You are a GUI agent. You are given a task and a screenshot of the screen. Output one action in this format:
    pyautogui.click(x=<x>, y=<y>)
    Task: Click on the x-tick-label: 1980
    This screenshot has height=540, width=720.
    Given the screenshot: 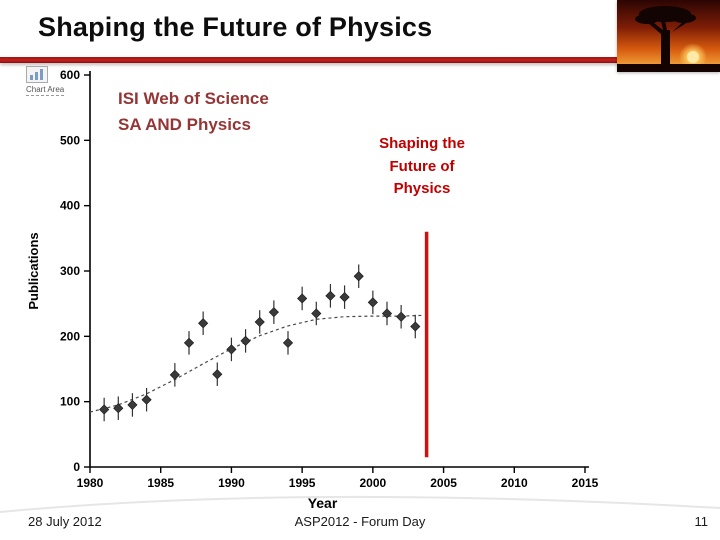 What is the action you would take?
    pyautogui.click(x=90, y=483)
    